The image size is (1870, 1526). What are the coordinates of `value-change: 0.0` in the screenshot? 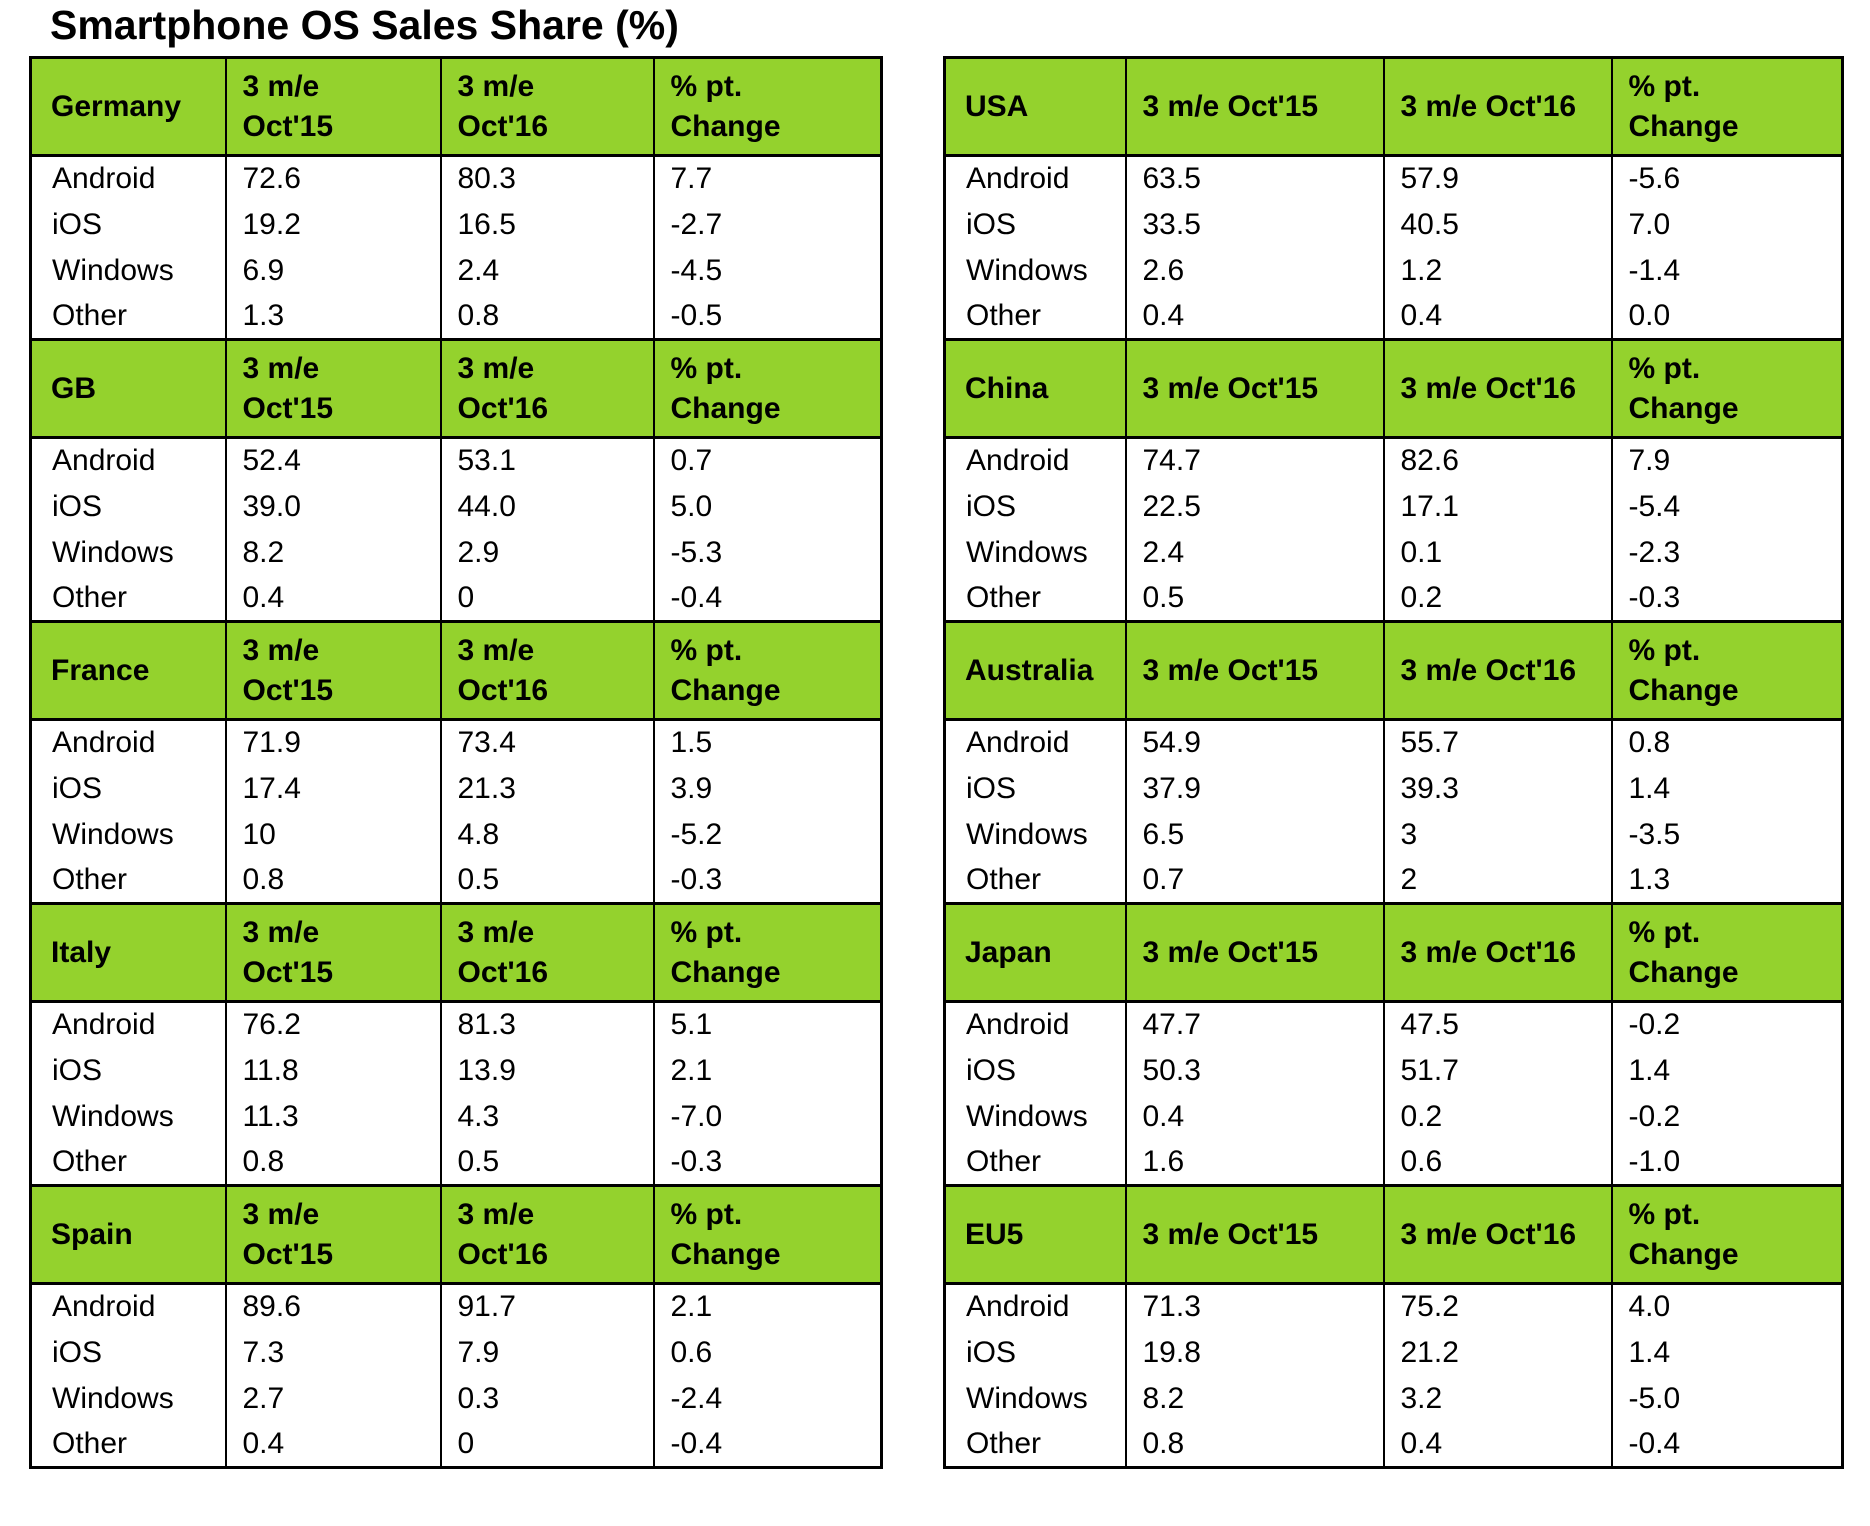 It's located at (1726, 316).